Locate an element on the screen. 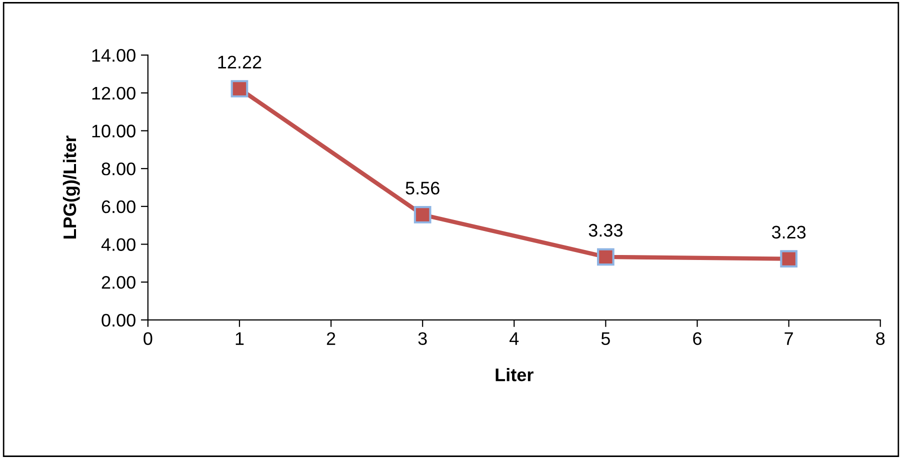 The width and height of the screenshot is (902, 459). x-tick-label: 1 is located at coordinates (240, 338).